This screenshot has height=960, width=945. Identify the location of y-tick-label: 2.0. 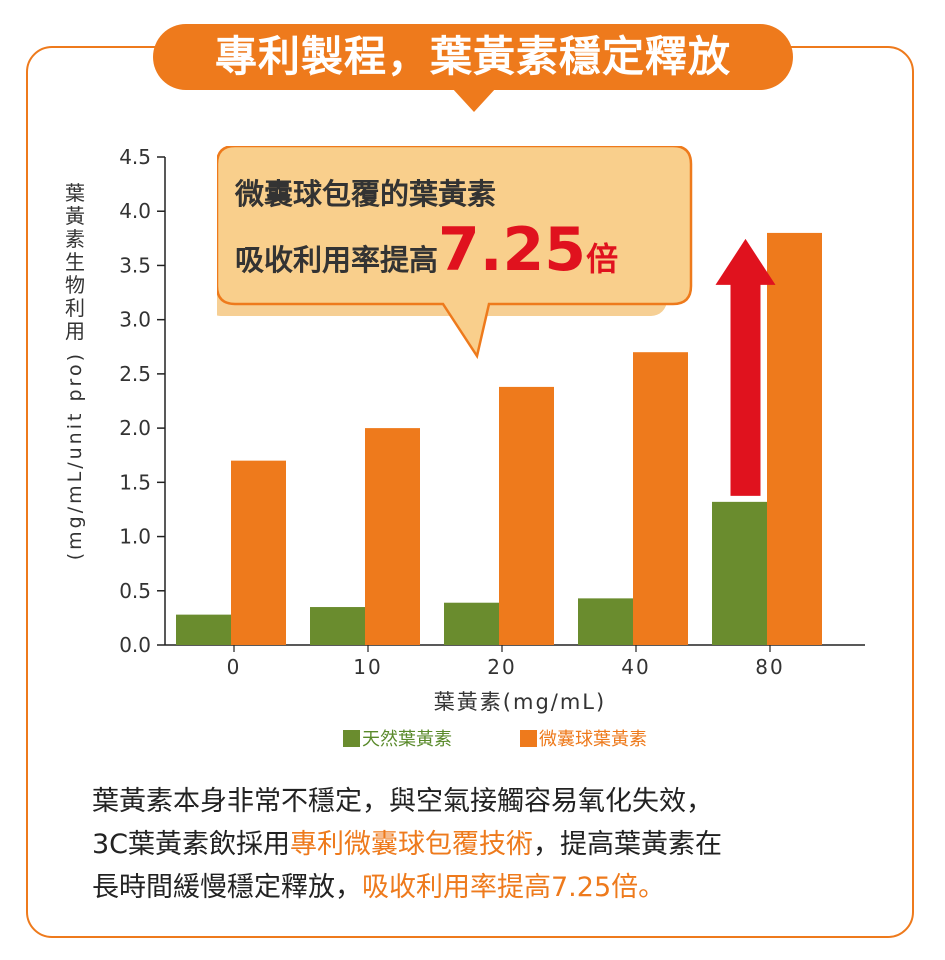
(135, 428).